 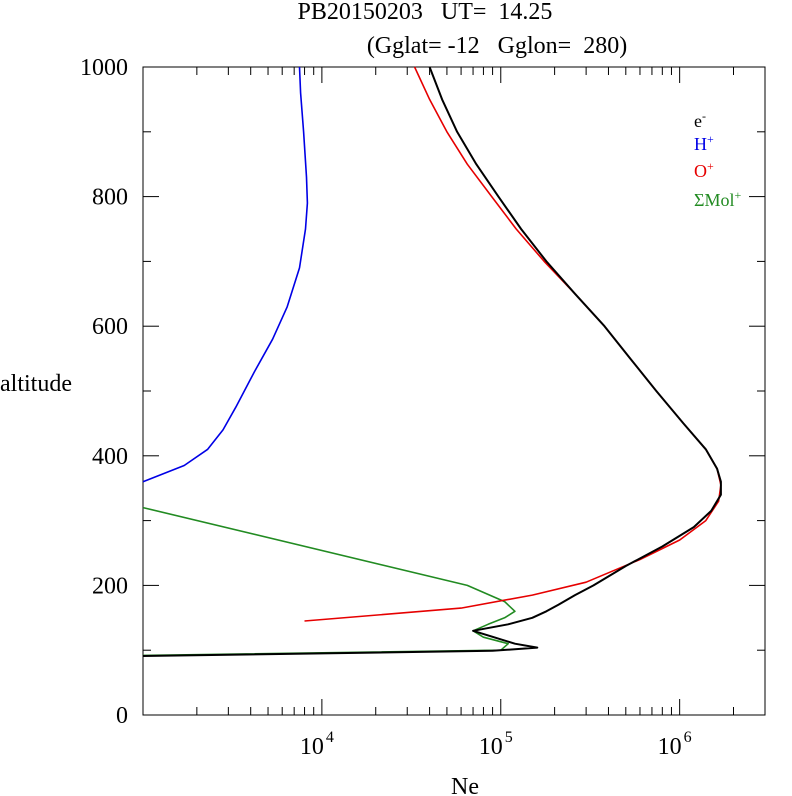 What do you see at coordinates (704, 143) in the screenshot?
I see `legend-entry: H+` at bounding box center [704, 143].